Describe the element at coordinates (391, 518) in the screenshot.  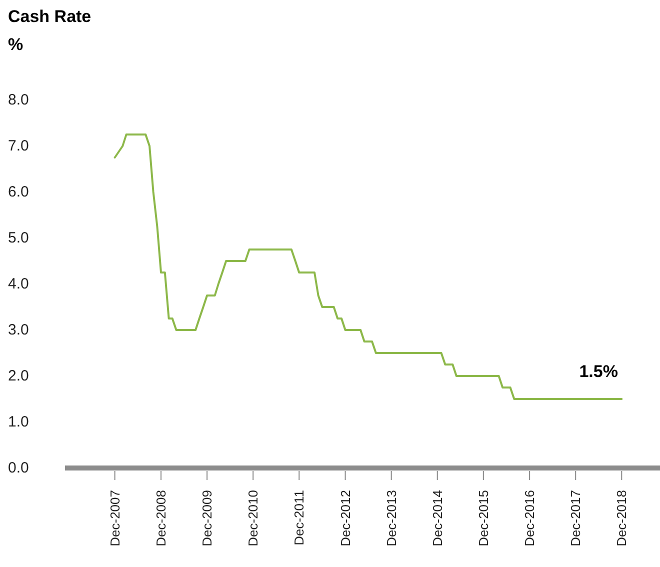
I see `x-tick-label: Dec-2013` at that location.